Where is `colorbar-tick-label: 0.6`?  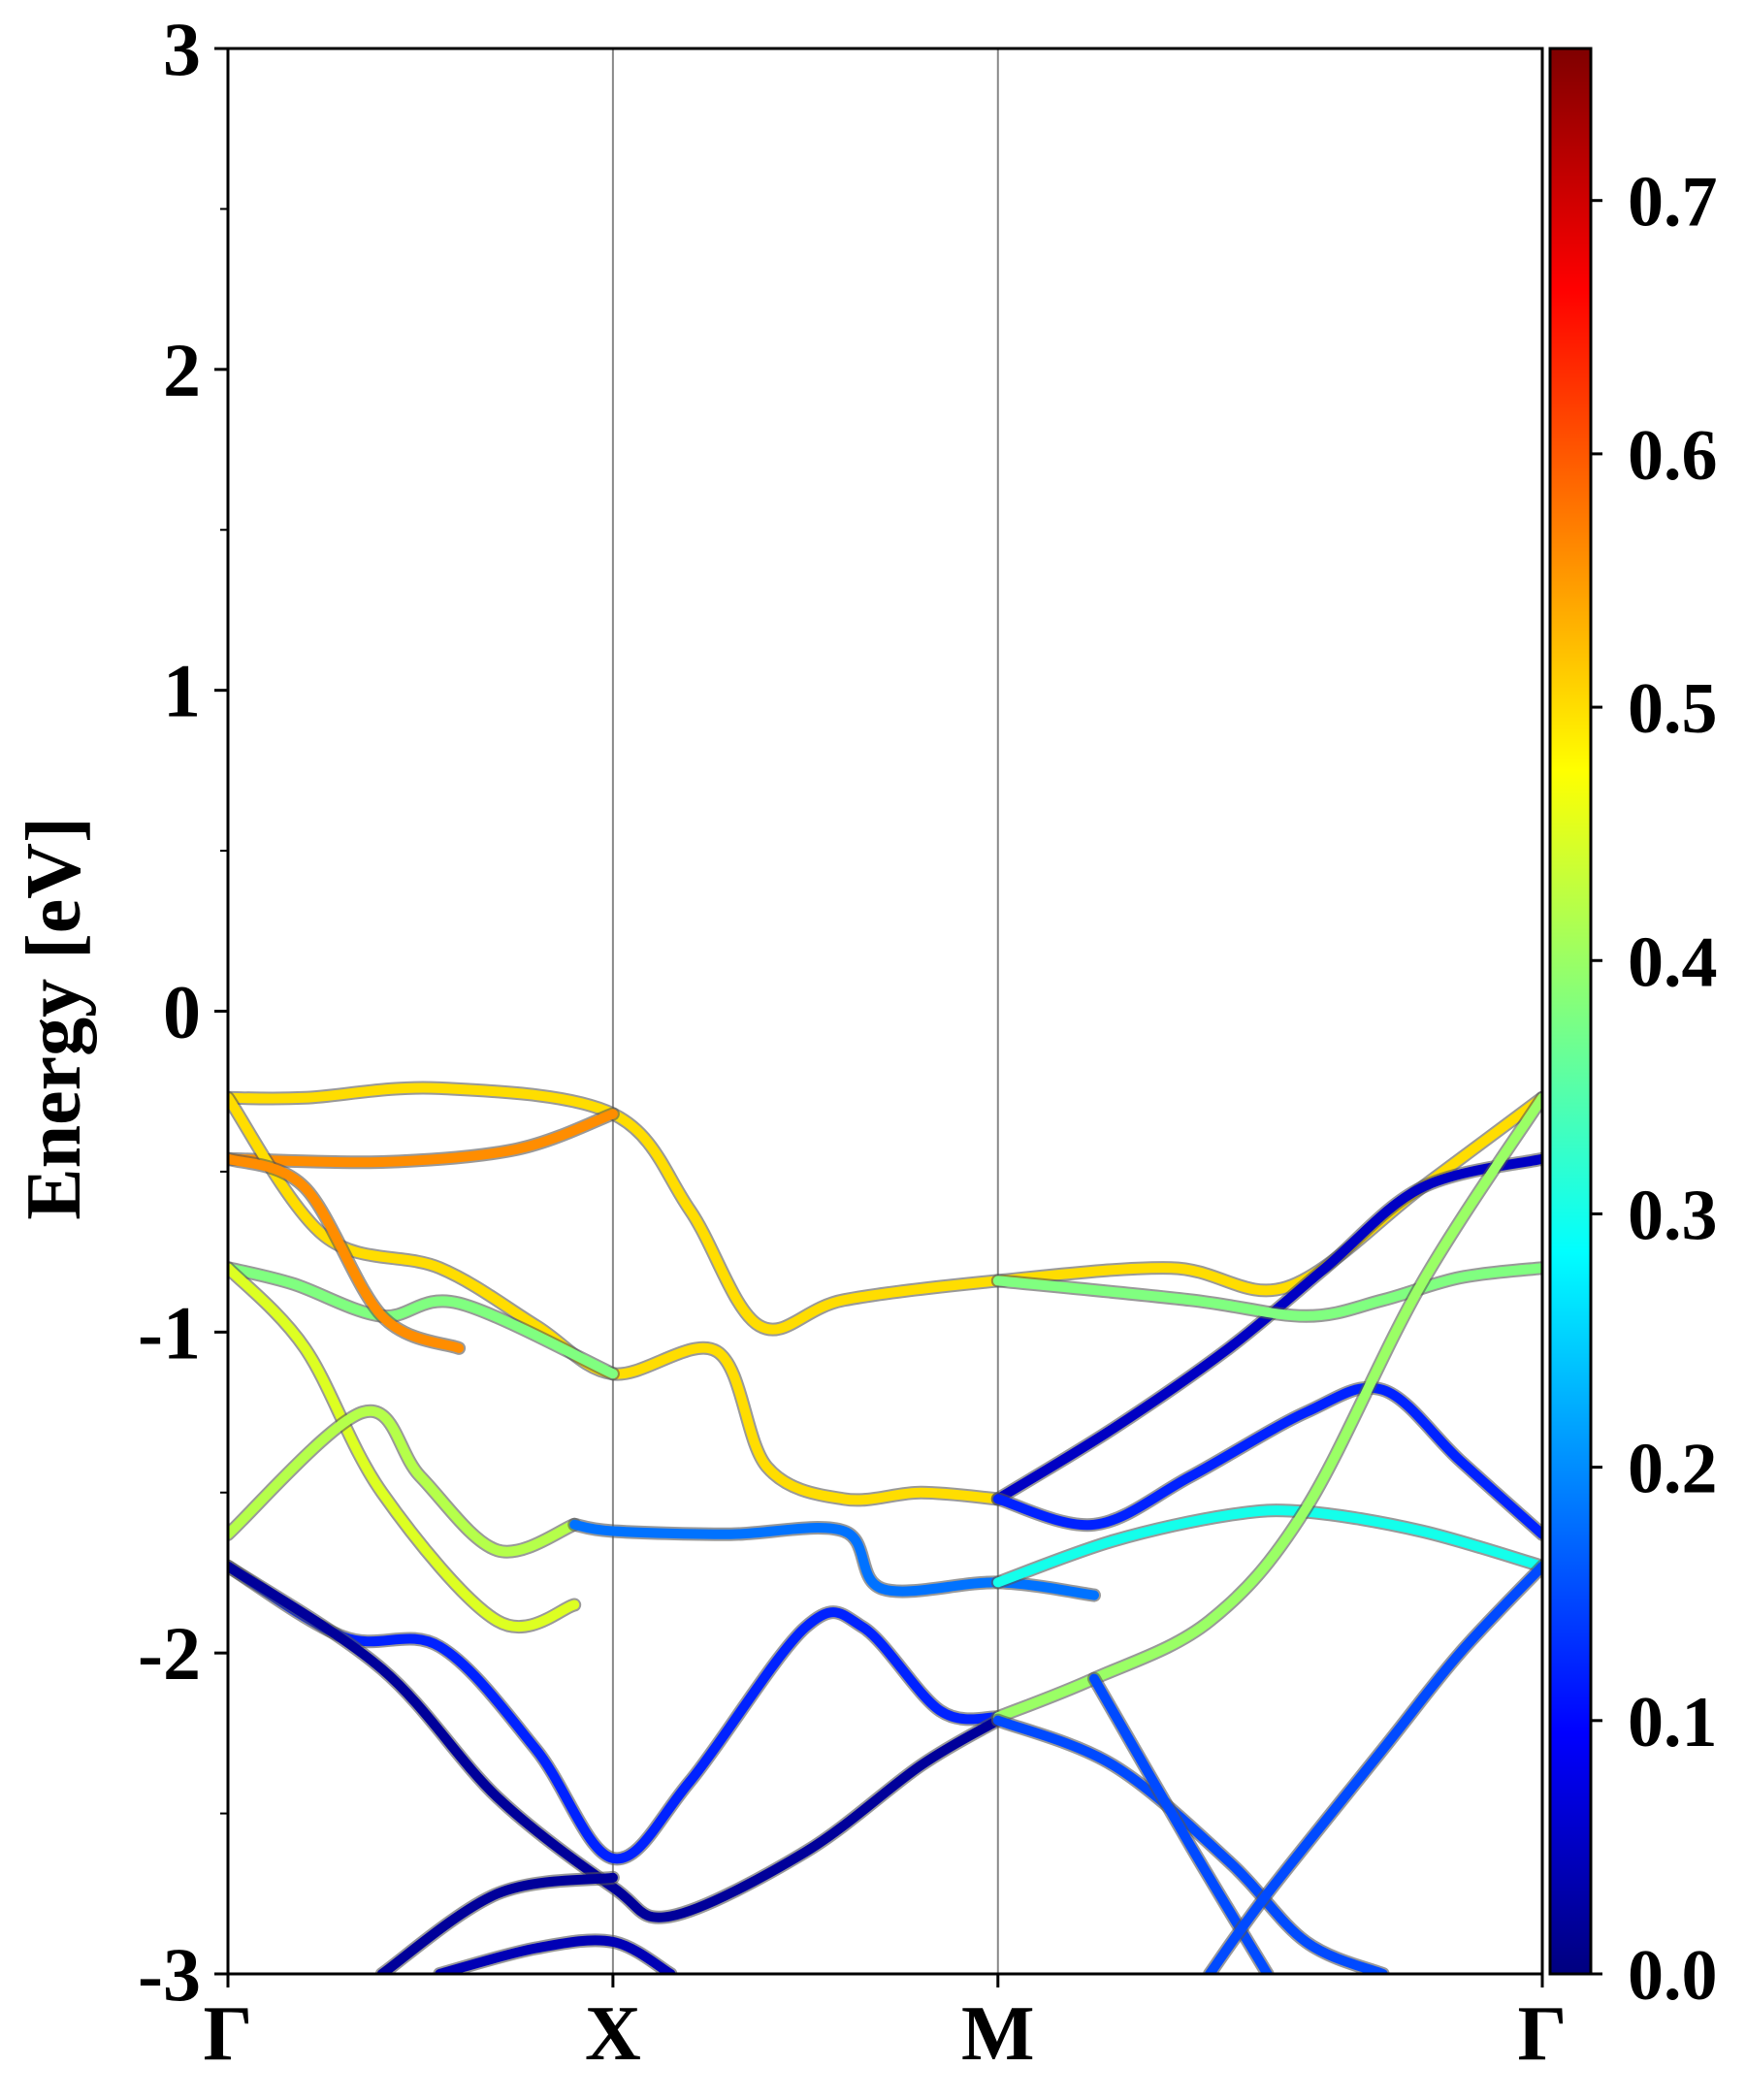
colorbar-tick-label: 0.6 is located at coordinates (1673, 456).